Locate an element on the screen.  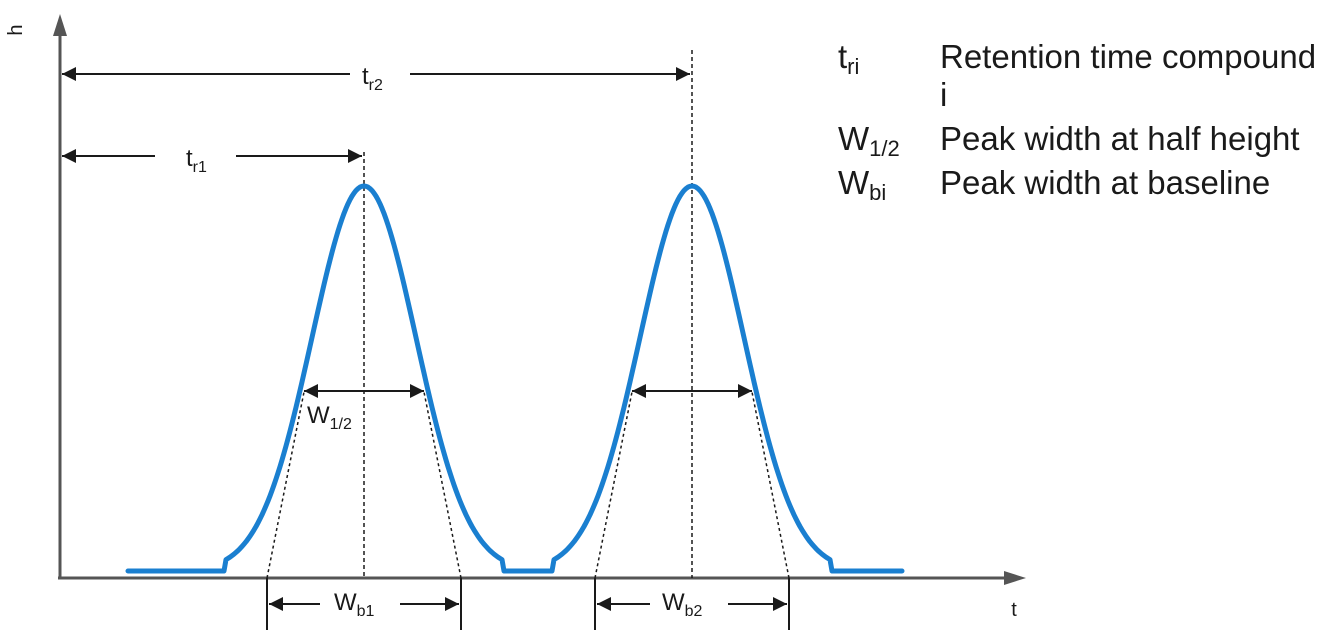
wb2-label: Wb2 is located at coordinates (682, 604).